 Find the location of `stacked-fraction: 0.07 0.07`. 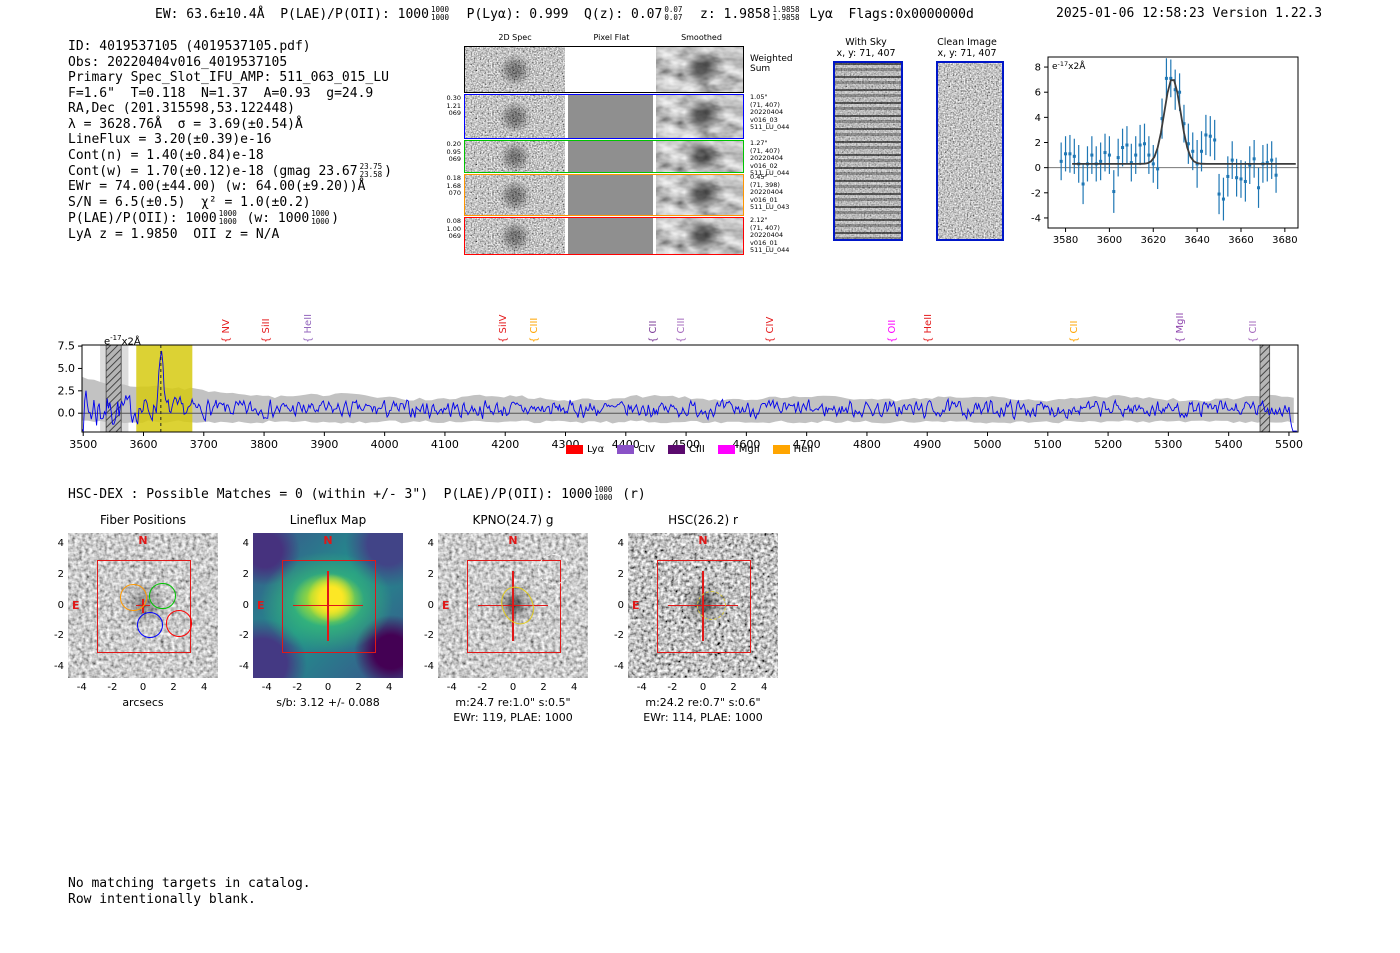

stacked-fraction: 0.07 0.07 is located at coordinates (673, 14).